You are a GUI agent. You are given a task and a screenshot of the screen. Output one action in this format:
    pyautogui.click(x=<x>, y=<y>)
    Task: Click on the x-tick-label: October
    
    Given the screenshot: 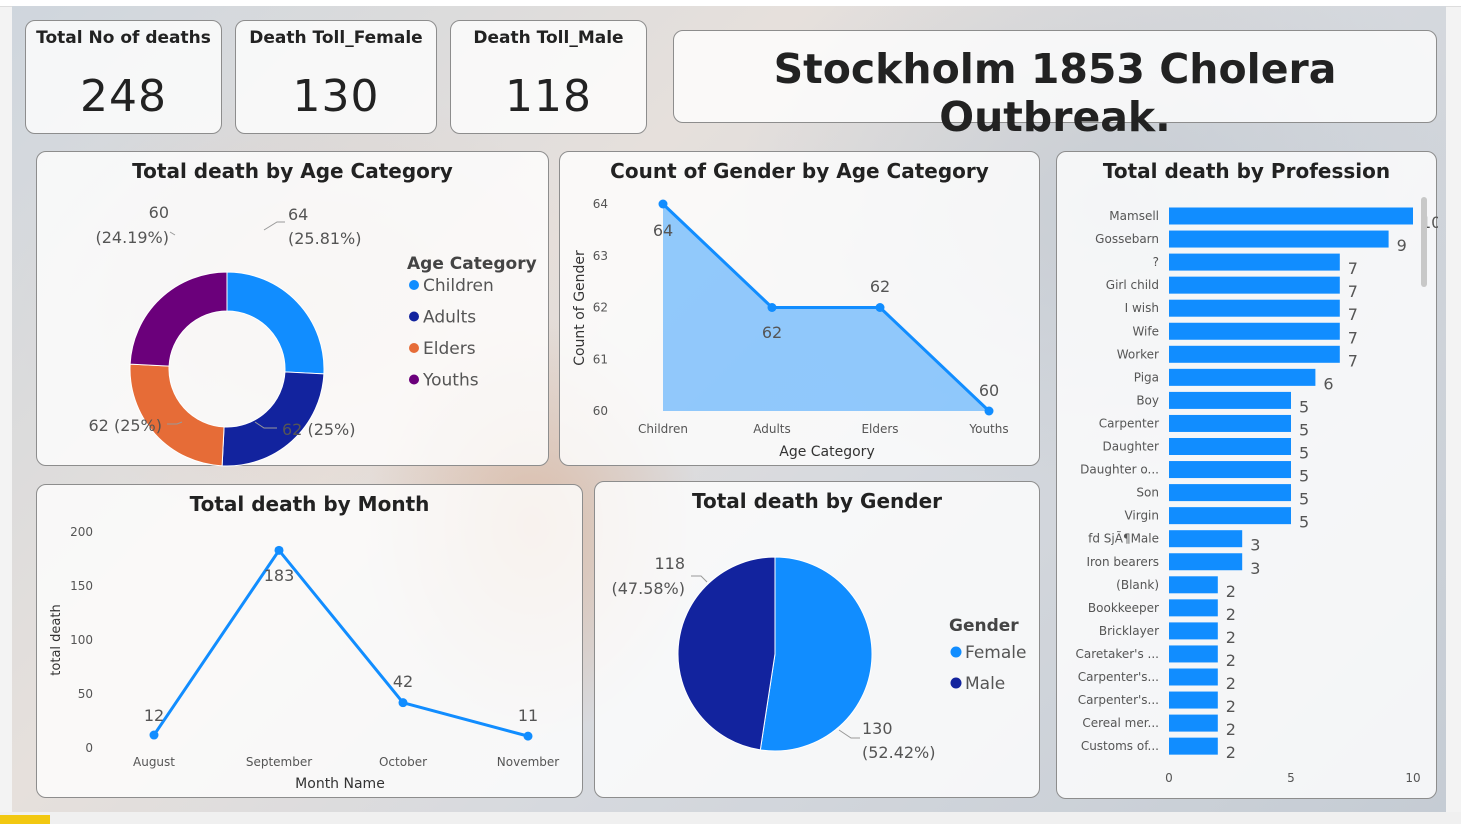 What is the action you would take?
    pyautogui.click(x=403, y=762)
    